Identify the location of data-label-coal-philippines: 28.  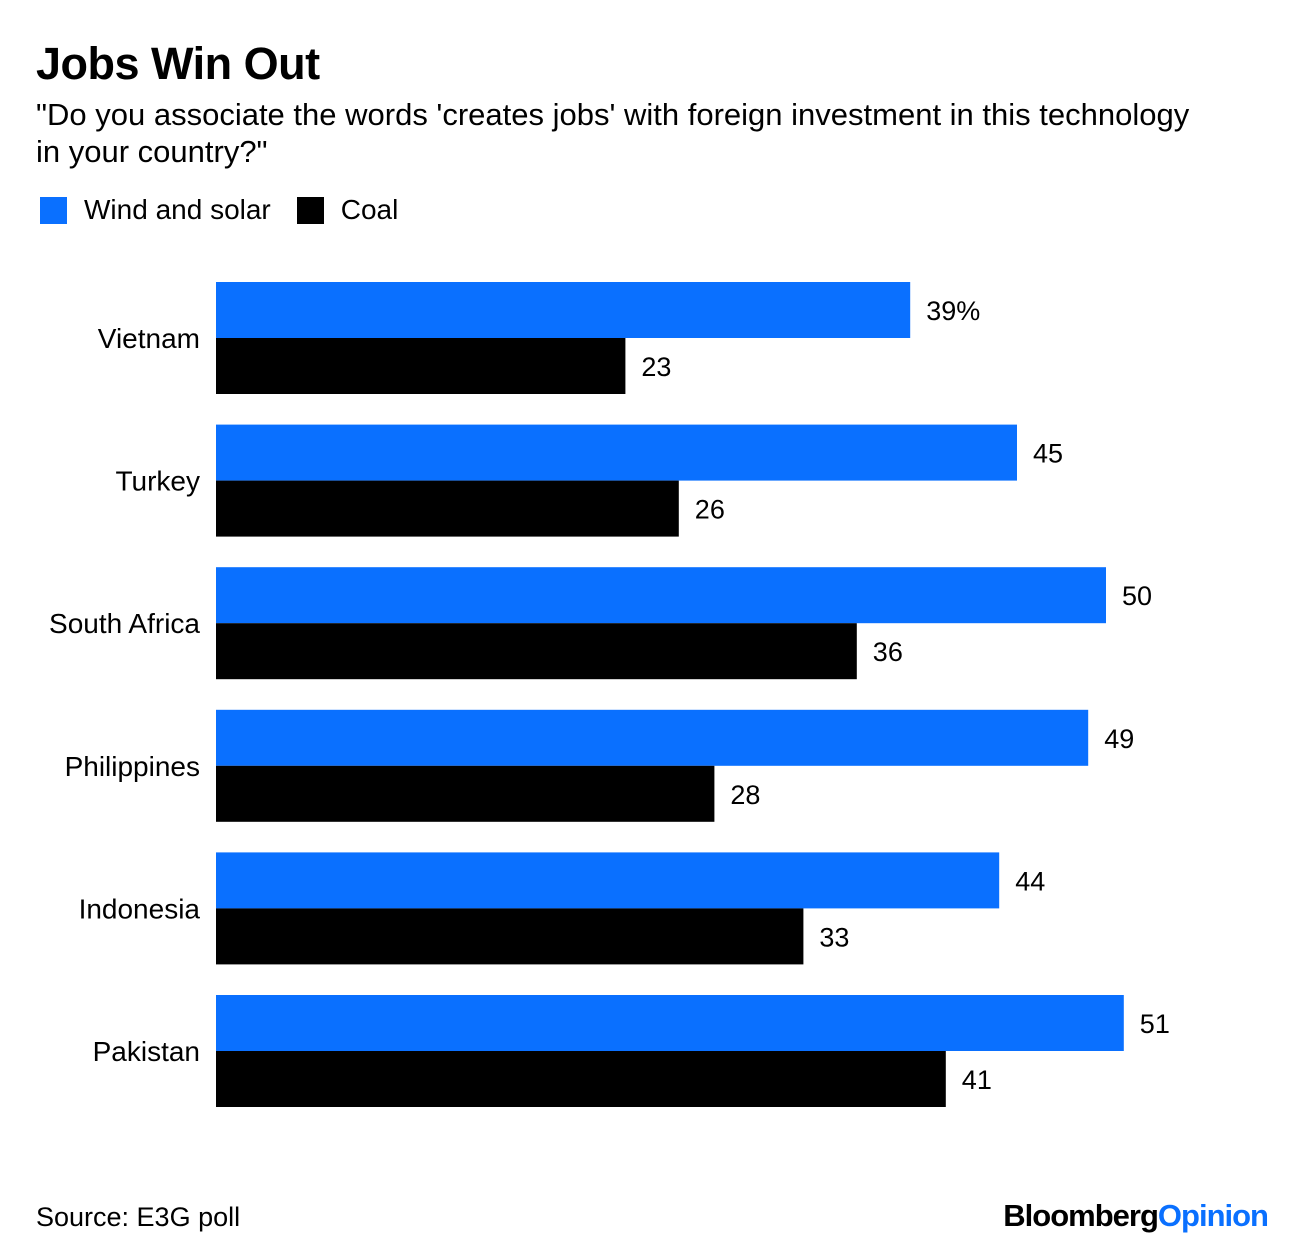
(745, 795).